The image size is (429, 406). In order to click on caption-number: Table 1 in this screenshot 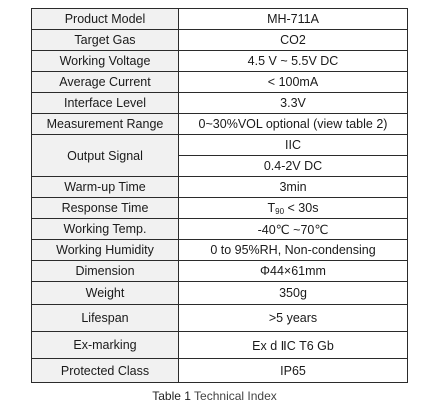, I will do `click(171, 396)`.